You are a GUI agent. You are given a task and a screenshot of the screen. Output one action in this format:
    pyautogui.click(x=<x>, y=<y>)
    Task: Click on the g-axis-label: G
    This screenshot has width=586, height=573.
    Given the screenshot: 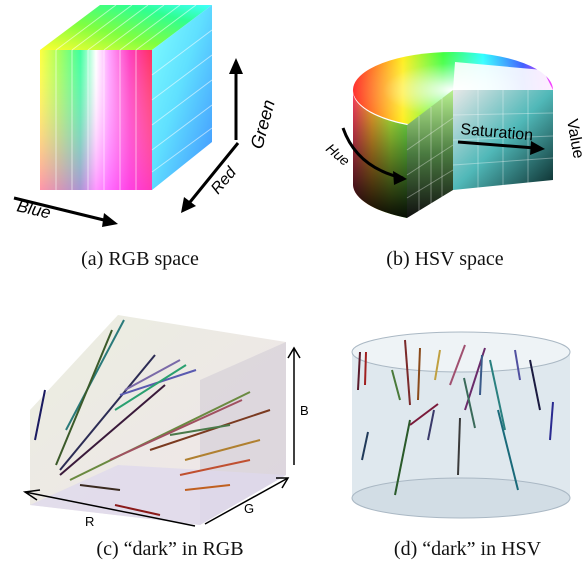 What is the action you would take?
    pyautogui.click(x=249, y=508)
    